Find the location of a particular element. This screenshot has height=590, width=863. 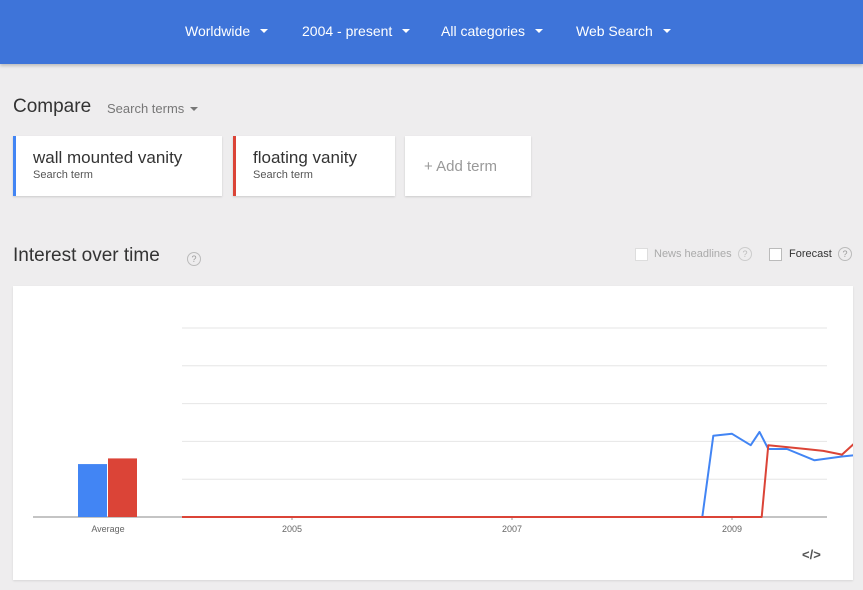

term-card-wall-mounted-vanity: wall mounted vanity Search term is located at coordinates (117, 166).